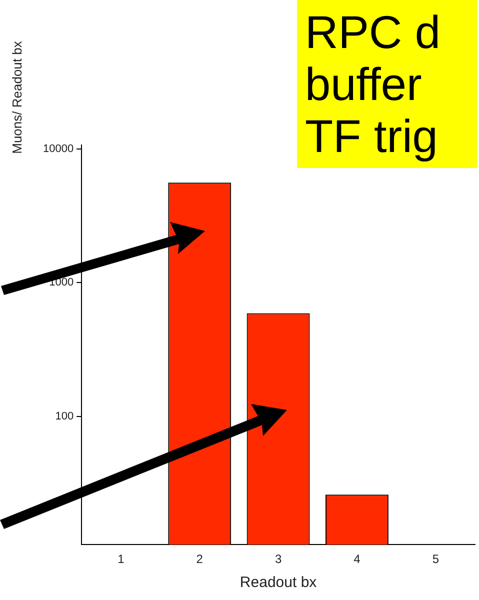  I want to click on annotation: TF trig, so click(371, 136).